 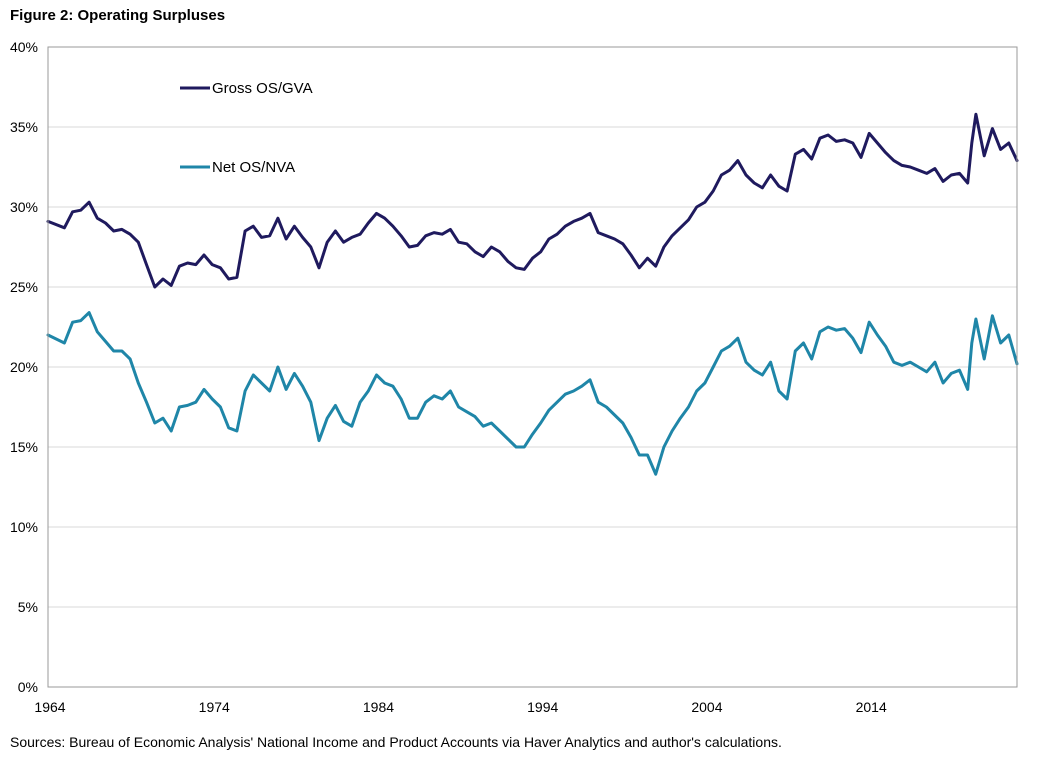 What do you see at coordinates (28, 687) in the screenshot?
I see `y-tick-label: 0%` at bounding box center [28, 687].